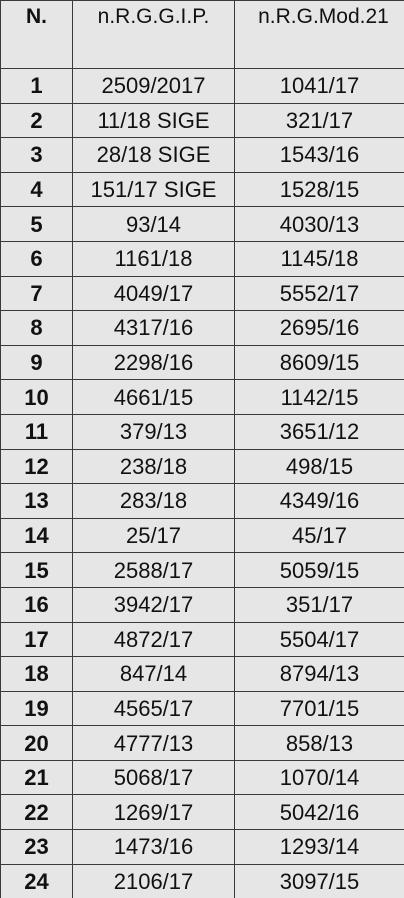 The width and height of the screenshot is (404, 898). Describe the element at coordinates (153, 708) in the screenshot. I see `row-rggip: 4565/17` at that location.